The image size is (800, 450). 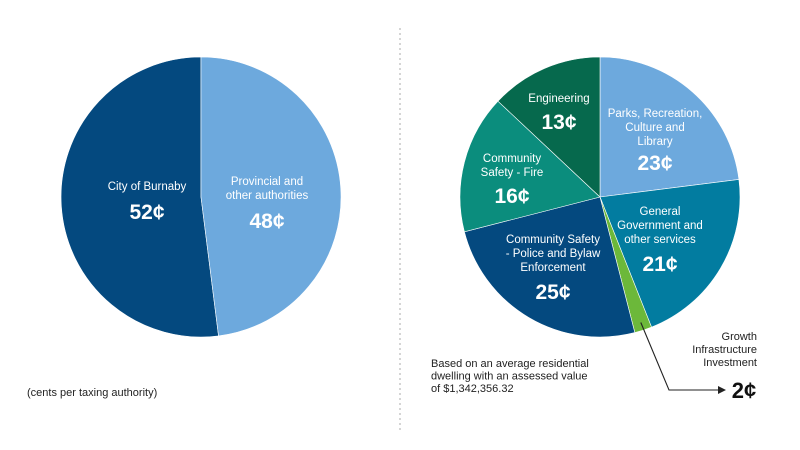 I want to click on slice-engineering, so click(x=549, y=127).